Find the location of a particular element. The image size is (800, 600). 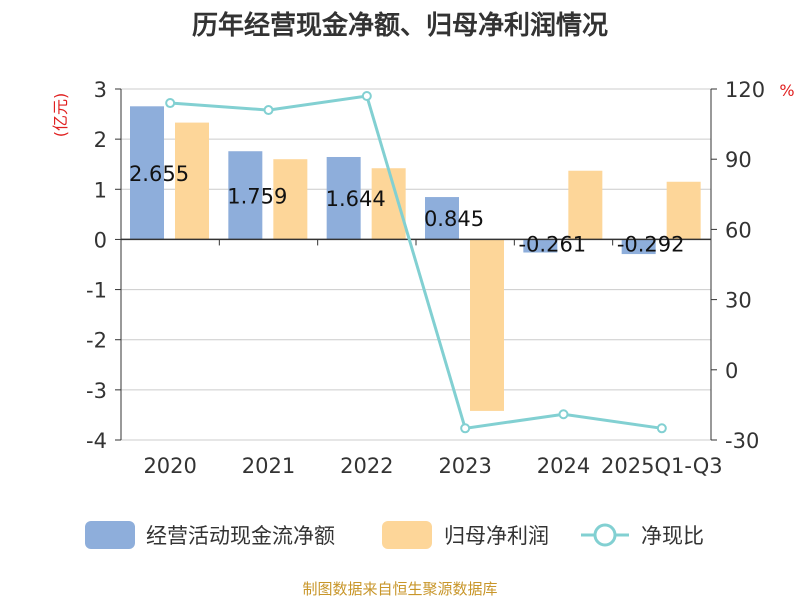

x-tick-label: 2021 is located at coordinates (268, 466).